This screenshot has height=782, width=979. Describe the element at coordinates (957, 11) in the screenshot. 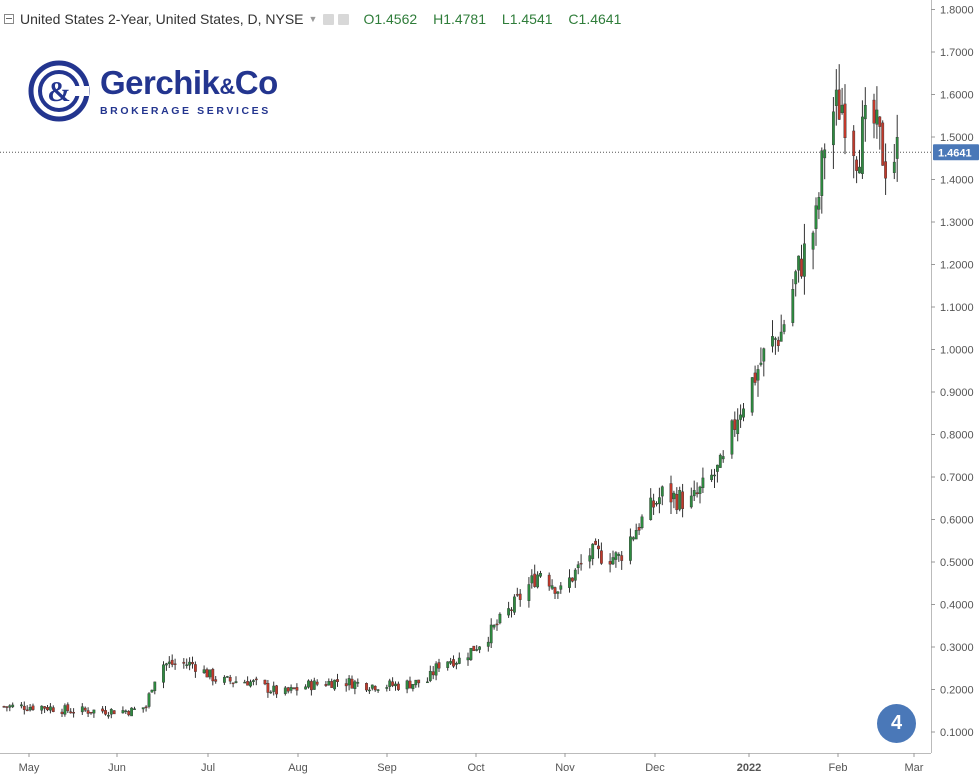

I see `y-tick-label: 1.8000` at that location.